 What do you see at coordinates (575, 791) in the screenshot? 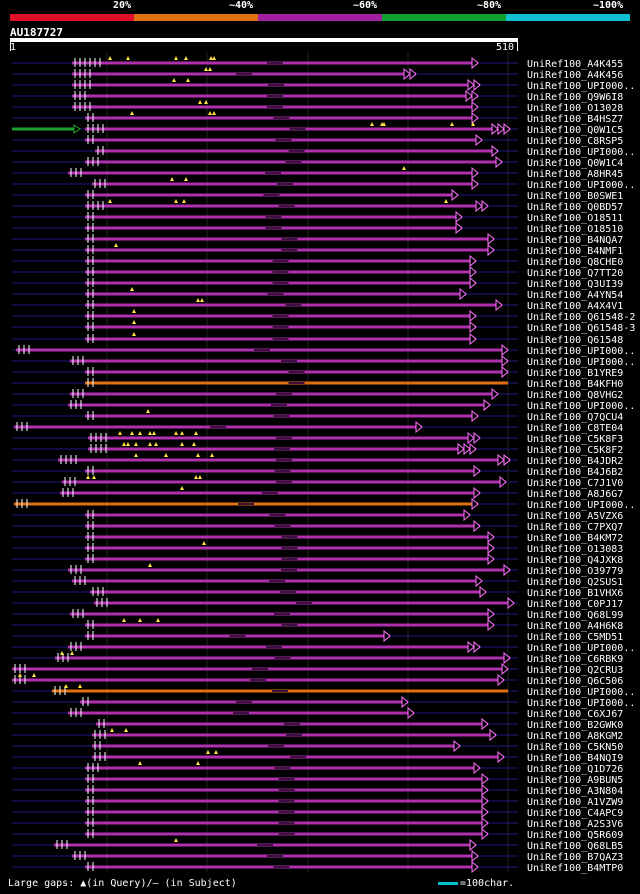
I see `hit-label: UniRef100_A3N804` at bounding box center [575, 791].